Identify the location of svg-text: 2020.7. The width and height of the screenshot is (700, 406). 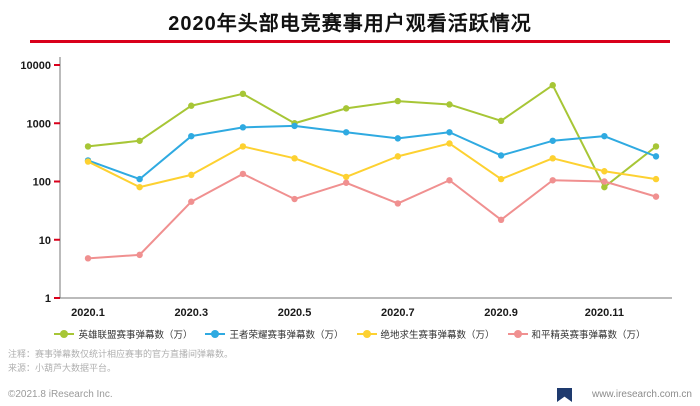
(398, 313).